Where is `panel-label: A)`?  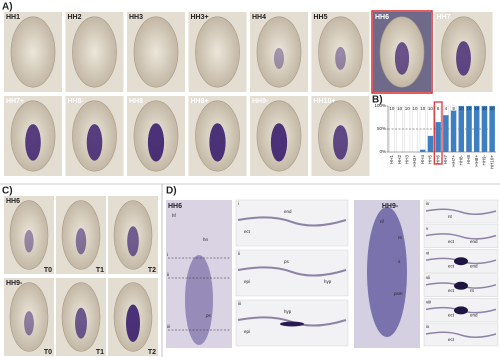 panel-label: A) is located at coordinates (7, 7).